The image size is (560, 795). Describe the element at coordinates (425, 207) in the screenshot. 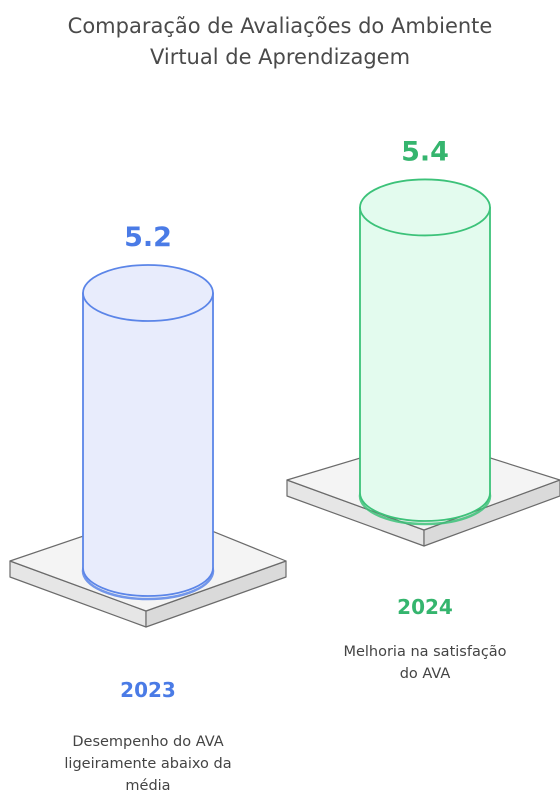

I see `bar-2024-cylinder-top` at that location.